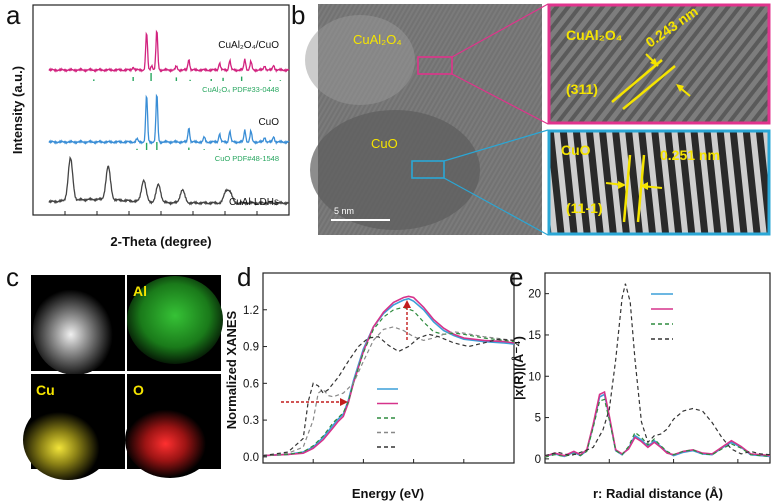 This screenshot has width=779, height=503. What do you see at coordinates (248, 45) in the screenshot?
I see `xrd-series-label-cual2o4-cuo: CuAl₂O₄/CuO` at bounding box center [248, 45].